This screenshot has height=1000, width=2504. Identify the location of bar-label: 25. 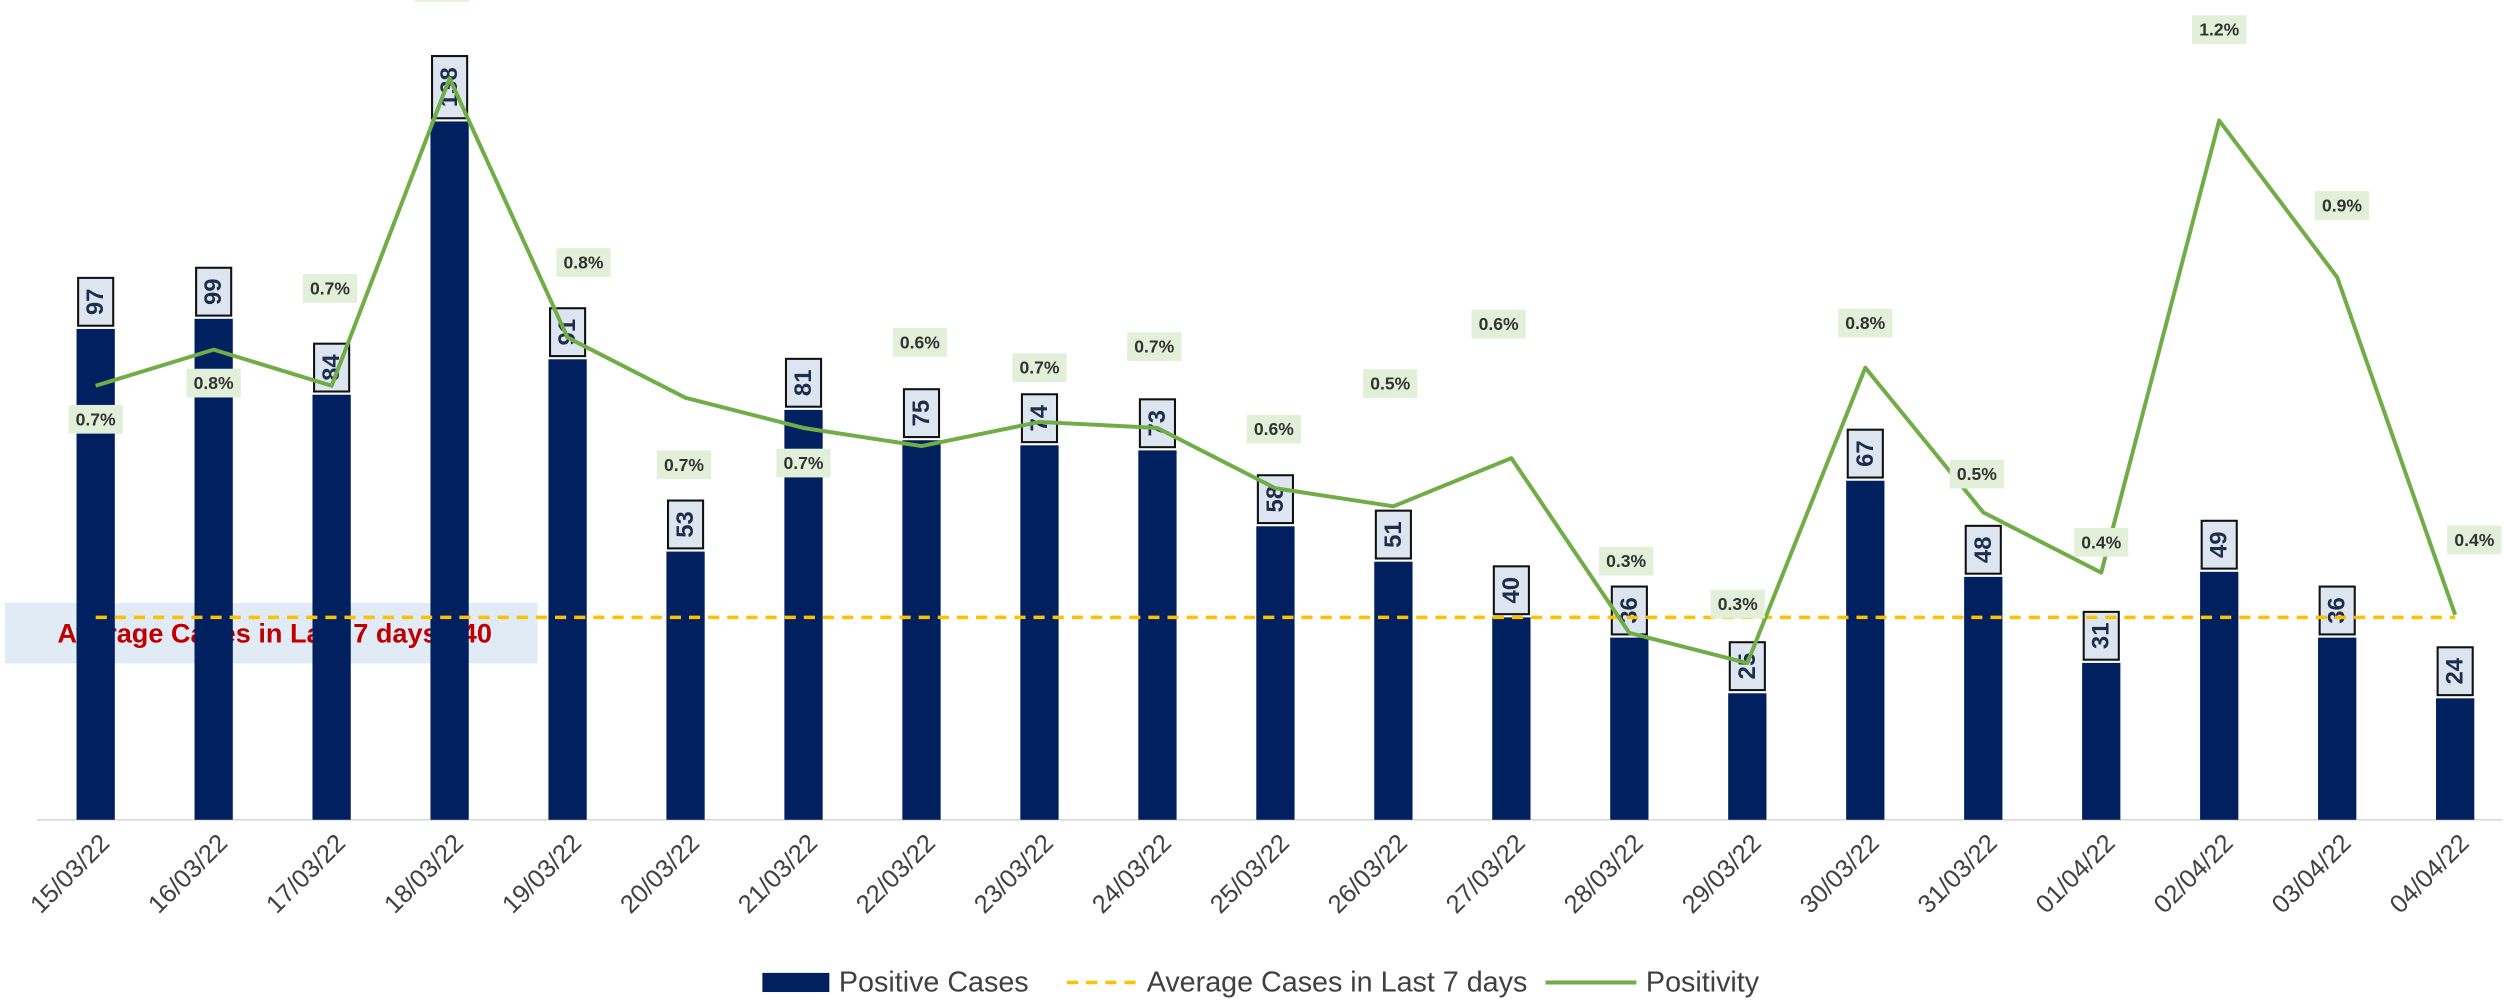
(1747, 666).